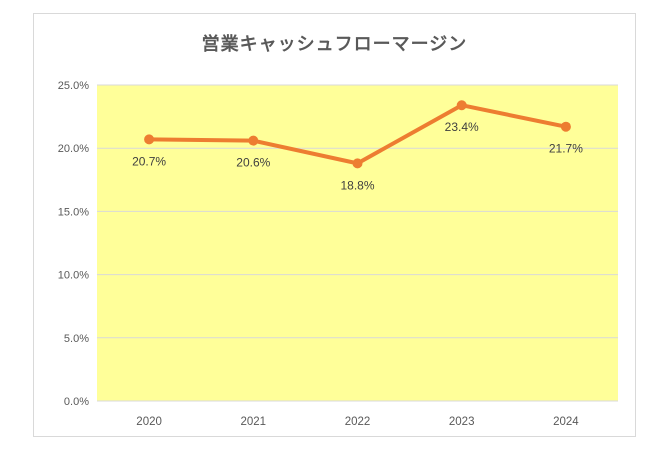 The height and width of the screenshot is (451, 654). I want to click on y-axis-tick-label: 5.0%, so click(76, 339).